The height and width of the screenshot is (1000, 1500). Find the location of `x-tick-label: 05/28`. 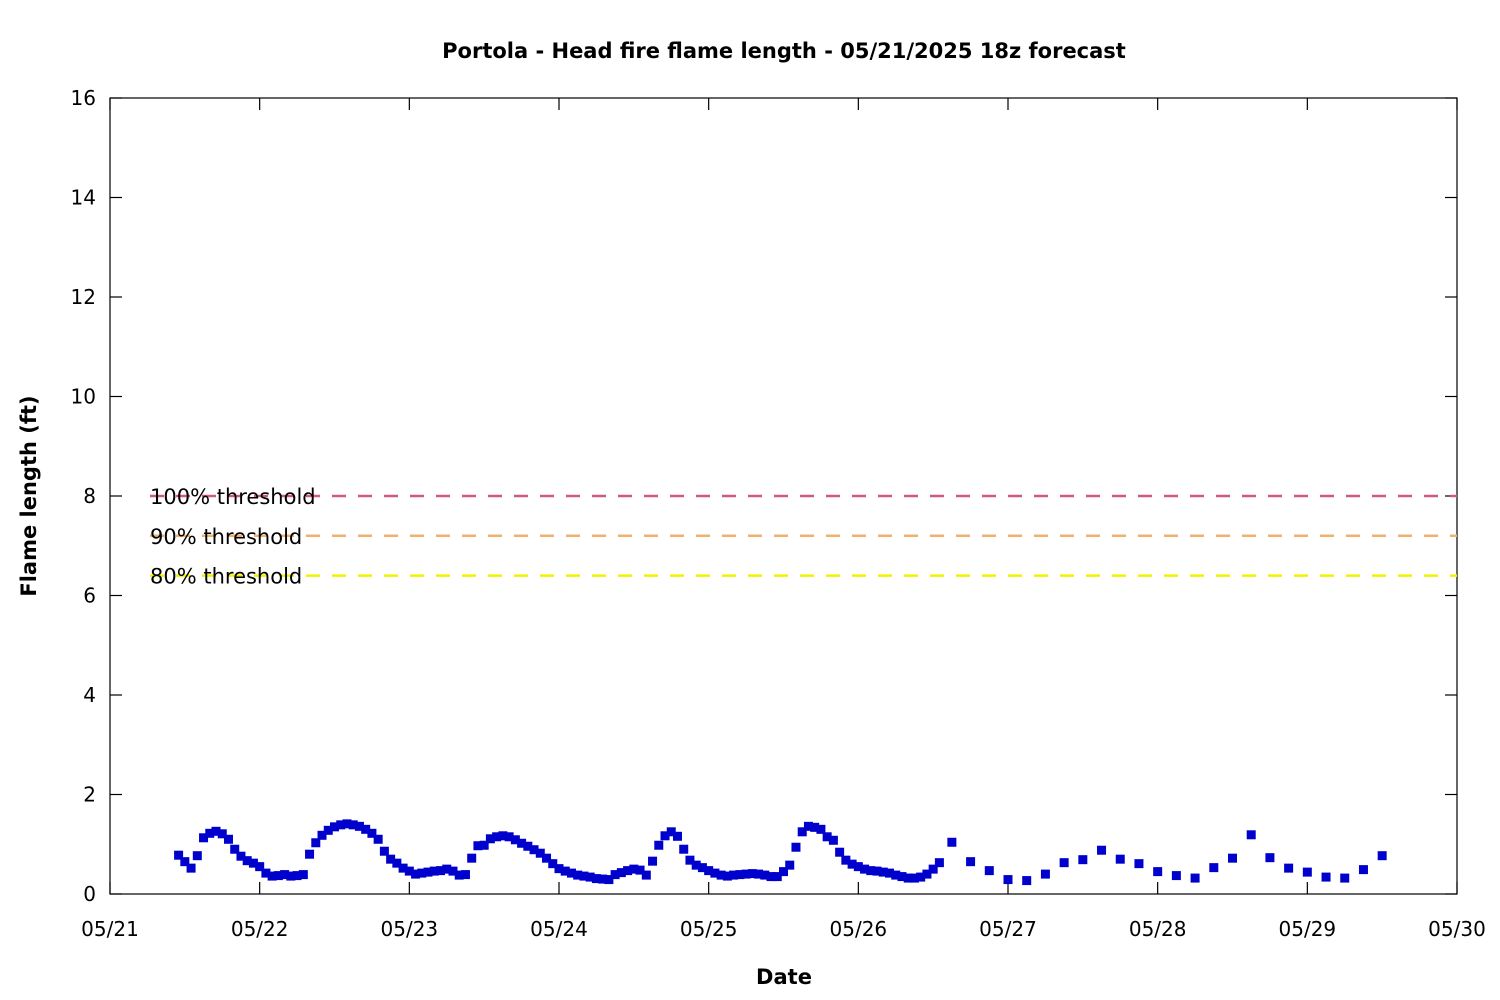

x-tick-label: 05/28 is located at coordinates (1158, 929).